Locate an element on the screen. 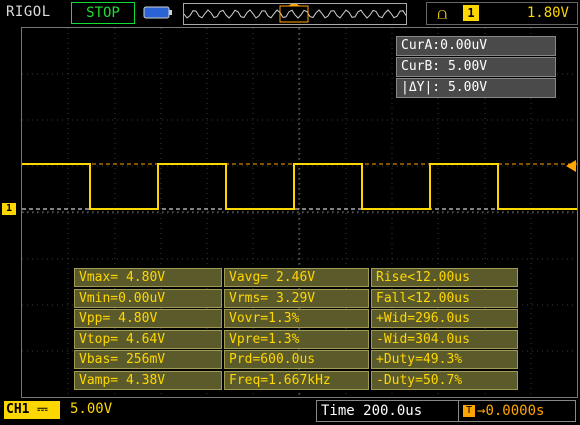 This screenshot has height=425, width=580. channel-1-ground-marker: 1 is located at coordinates (9, 209).